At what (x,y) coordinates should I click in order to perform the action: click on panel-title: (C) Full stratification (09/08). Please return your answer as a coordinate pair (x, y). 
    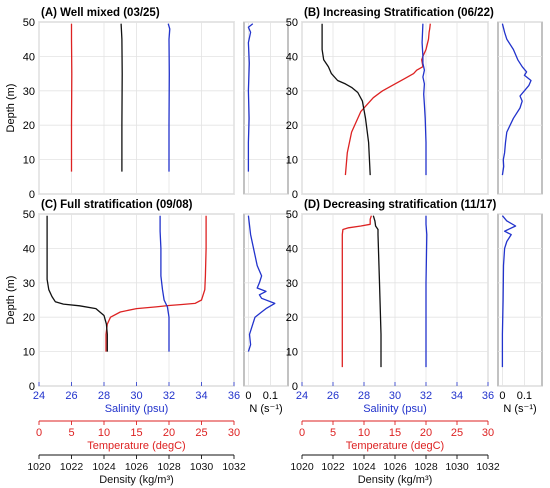
    Looking at the image, I should click on (117, 205).